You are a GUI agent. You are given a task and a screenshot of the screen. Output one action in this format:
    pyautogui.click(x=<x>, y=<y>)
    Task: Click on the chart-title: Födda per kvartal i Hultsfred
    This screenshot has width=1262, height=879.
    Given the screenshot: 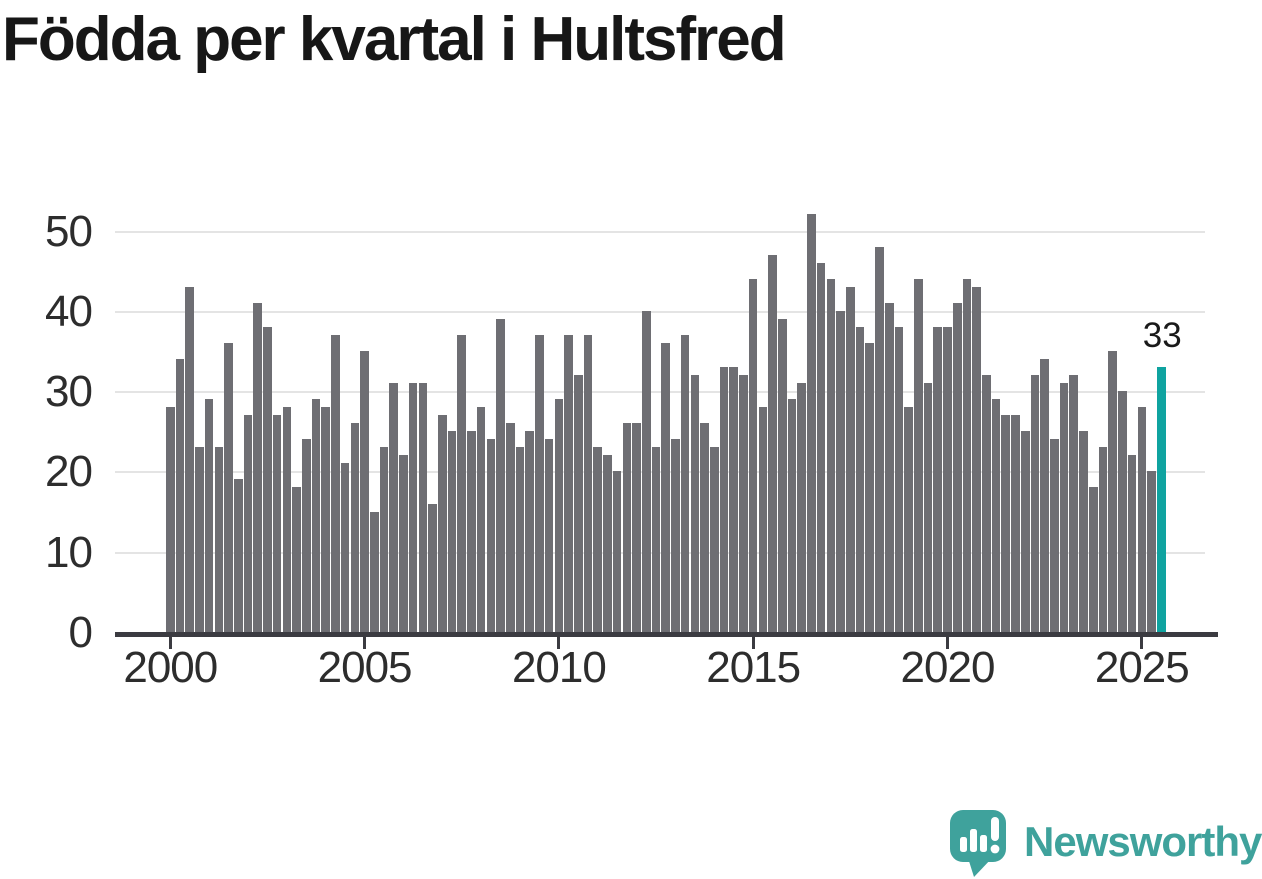 What is the action you would take?
    pyautogui.click(x=394, y=39)
    